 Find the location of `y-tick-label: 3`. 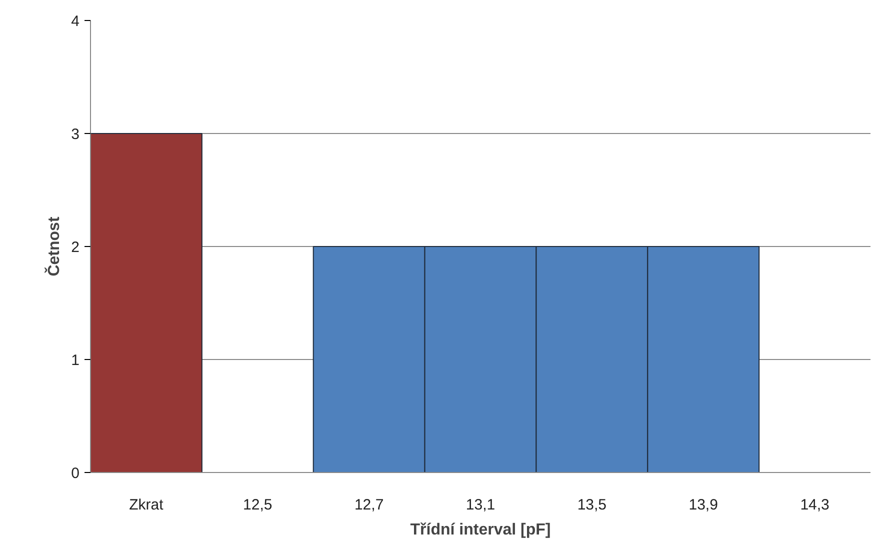

y-tick-label: 3 is located at coordinates (75, 134).